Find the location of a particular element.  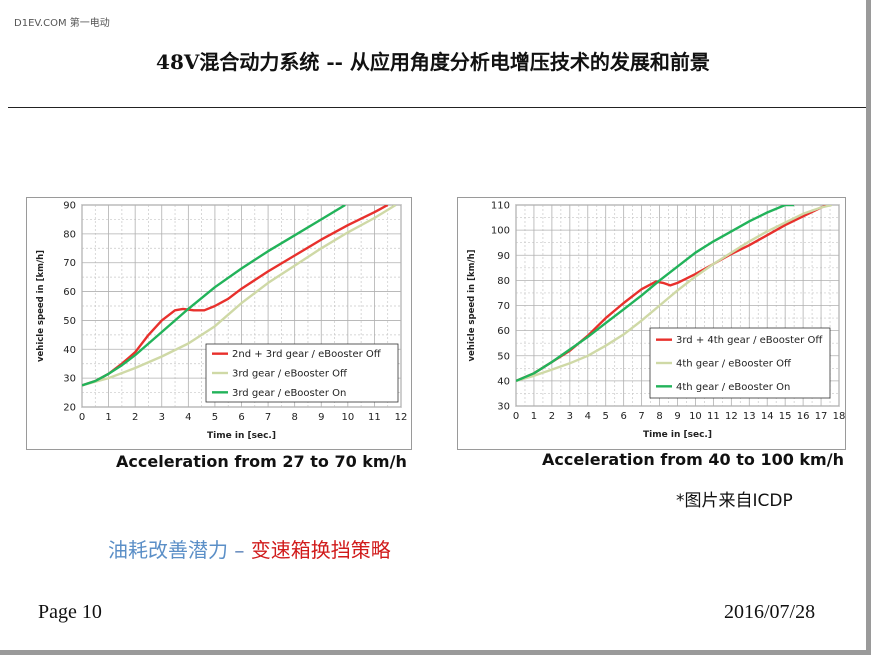

chart0-x-tick-label: 5 is located at coordinates (215, 417).